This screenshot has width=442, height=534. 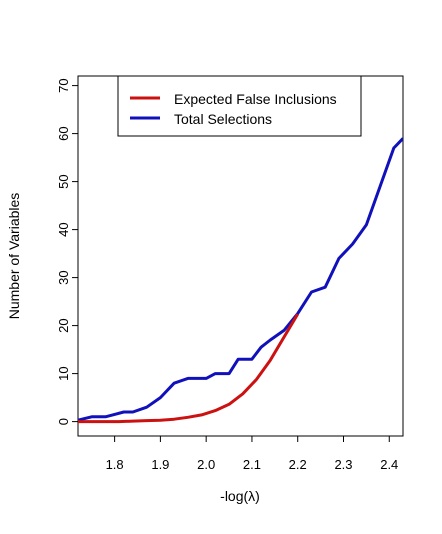 I want to click on x-tick-label: 2.0, so click(x=206, y=464).